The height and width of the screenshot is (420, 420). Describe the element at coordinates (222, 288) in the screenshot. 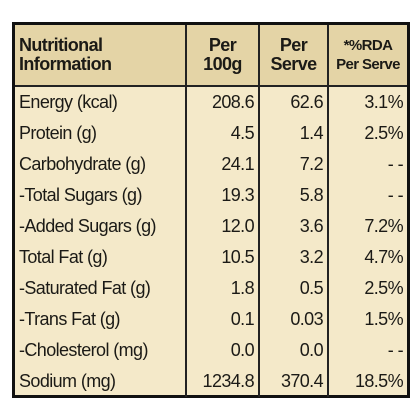

I see `nutrient-value: 1.8` at that location.